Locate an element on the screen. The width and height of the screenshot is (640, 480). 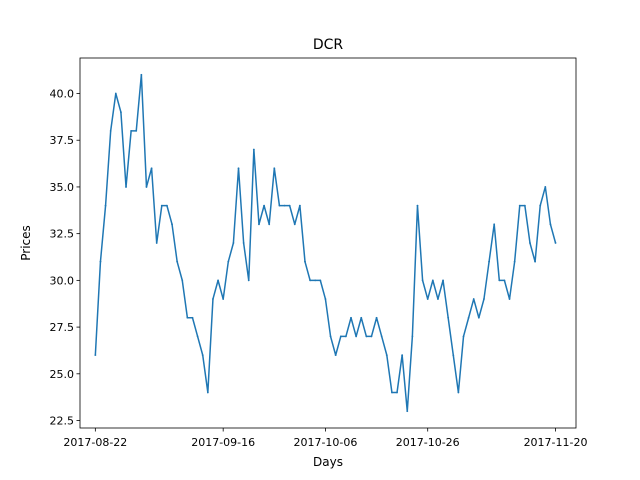
x-tick-label: 2017-10-26 is located at coordinates (428, 442).